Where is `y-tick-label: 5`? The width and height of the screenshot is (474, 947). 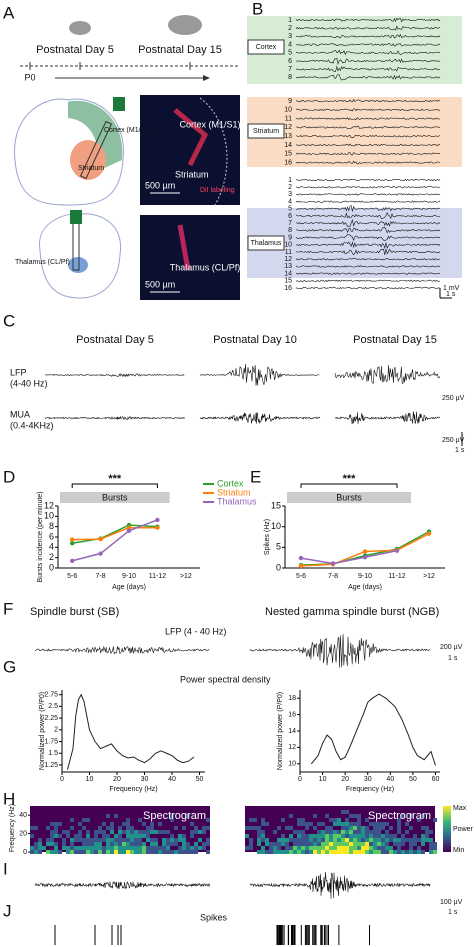
y-tick-label: 5 is located at coordinates (278, 547).